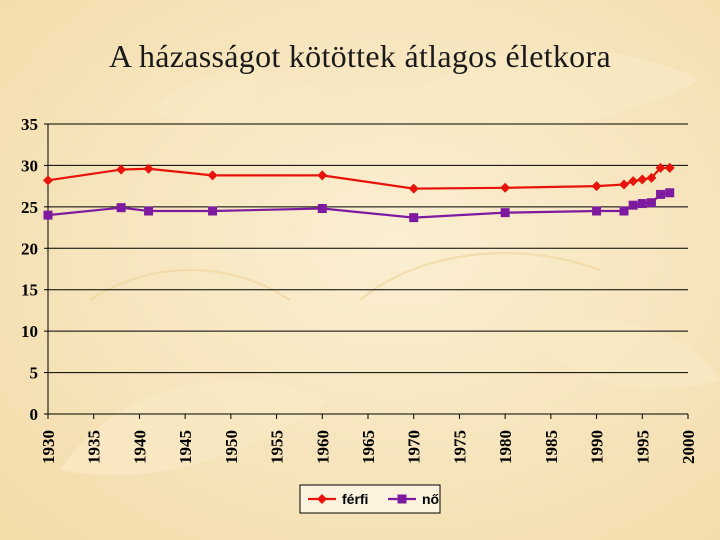  I want to click on y-tick-label: 5, so click(34, 373).